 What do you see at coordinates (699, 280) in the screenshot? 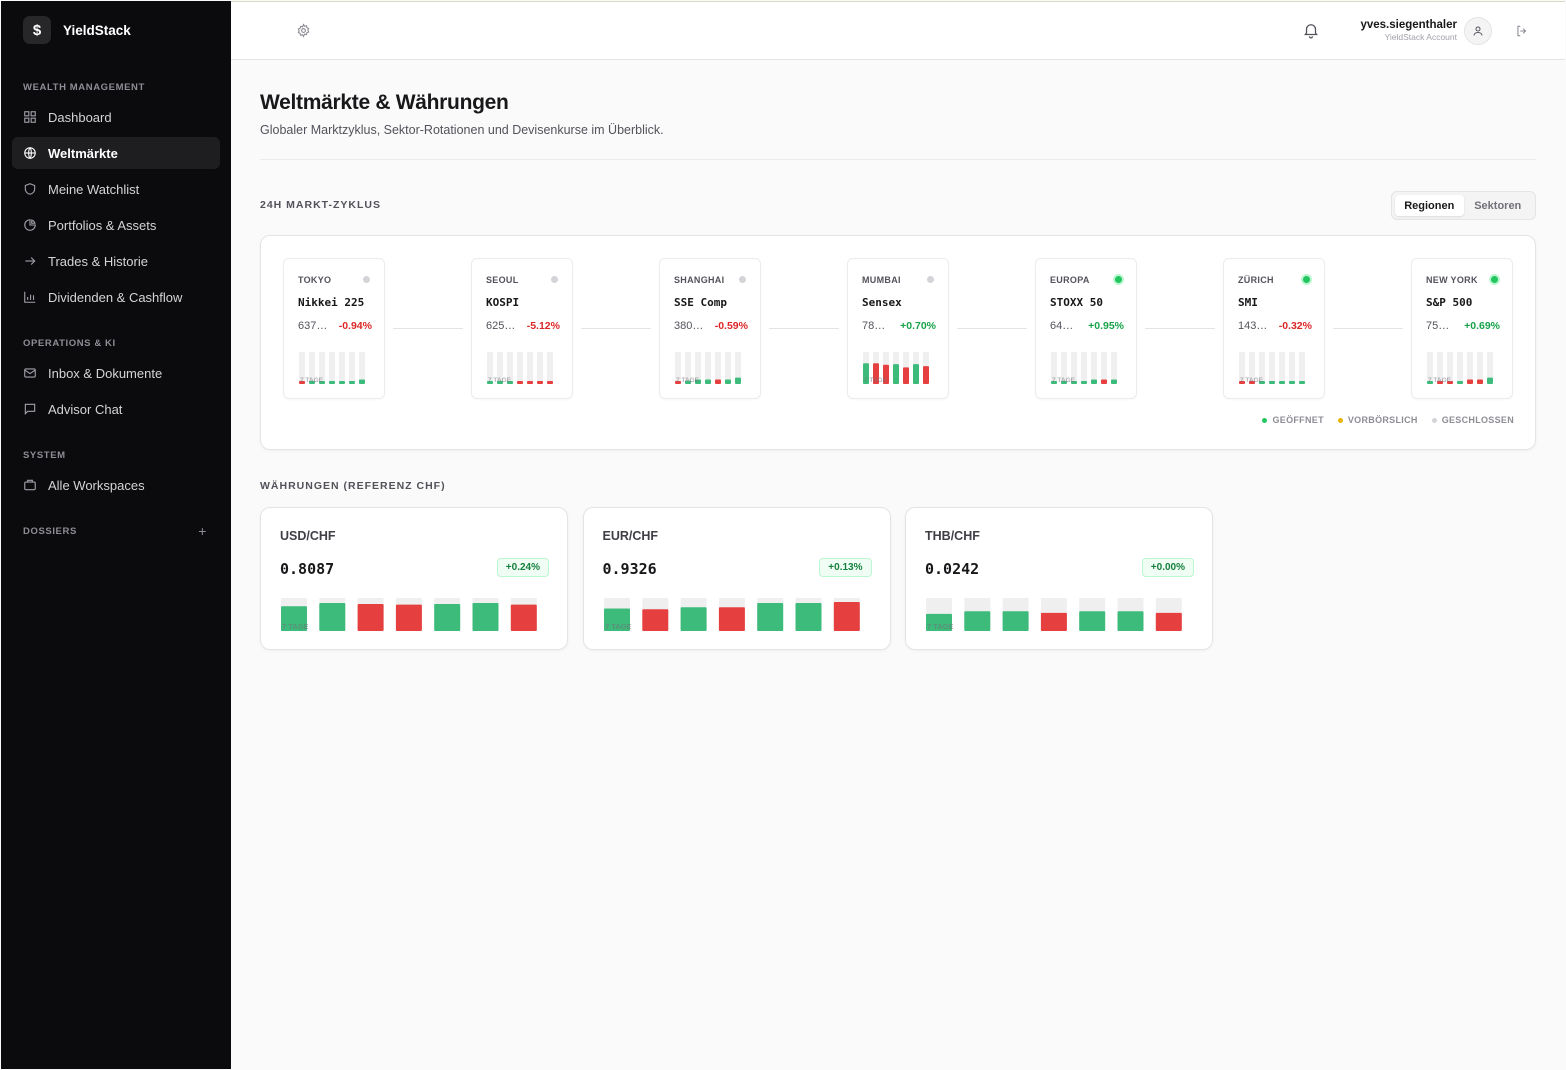
I see `market-city: SHANGHAI` at bounding box center [699, 280].